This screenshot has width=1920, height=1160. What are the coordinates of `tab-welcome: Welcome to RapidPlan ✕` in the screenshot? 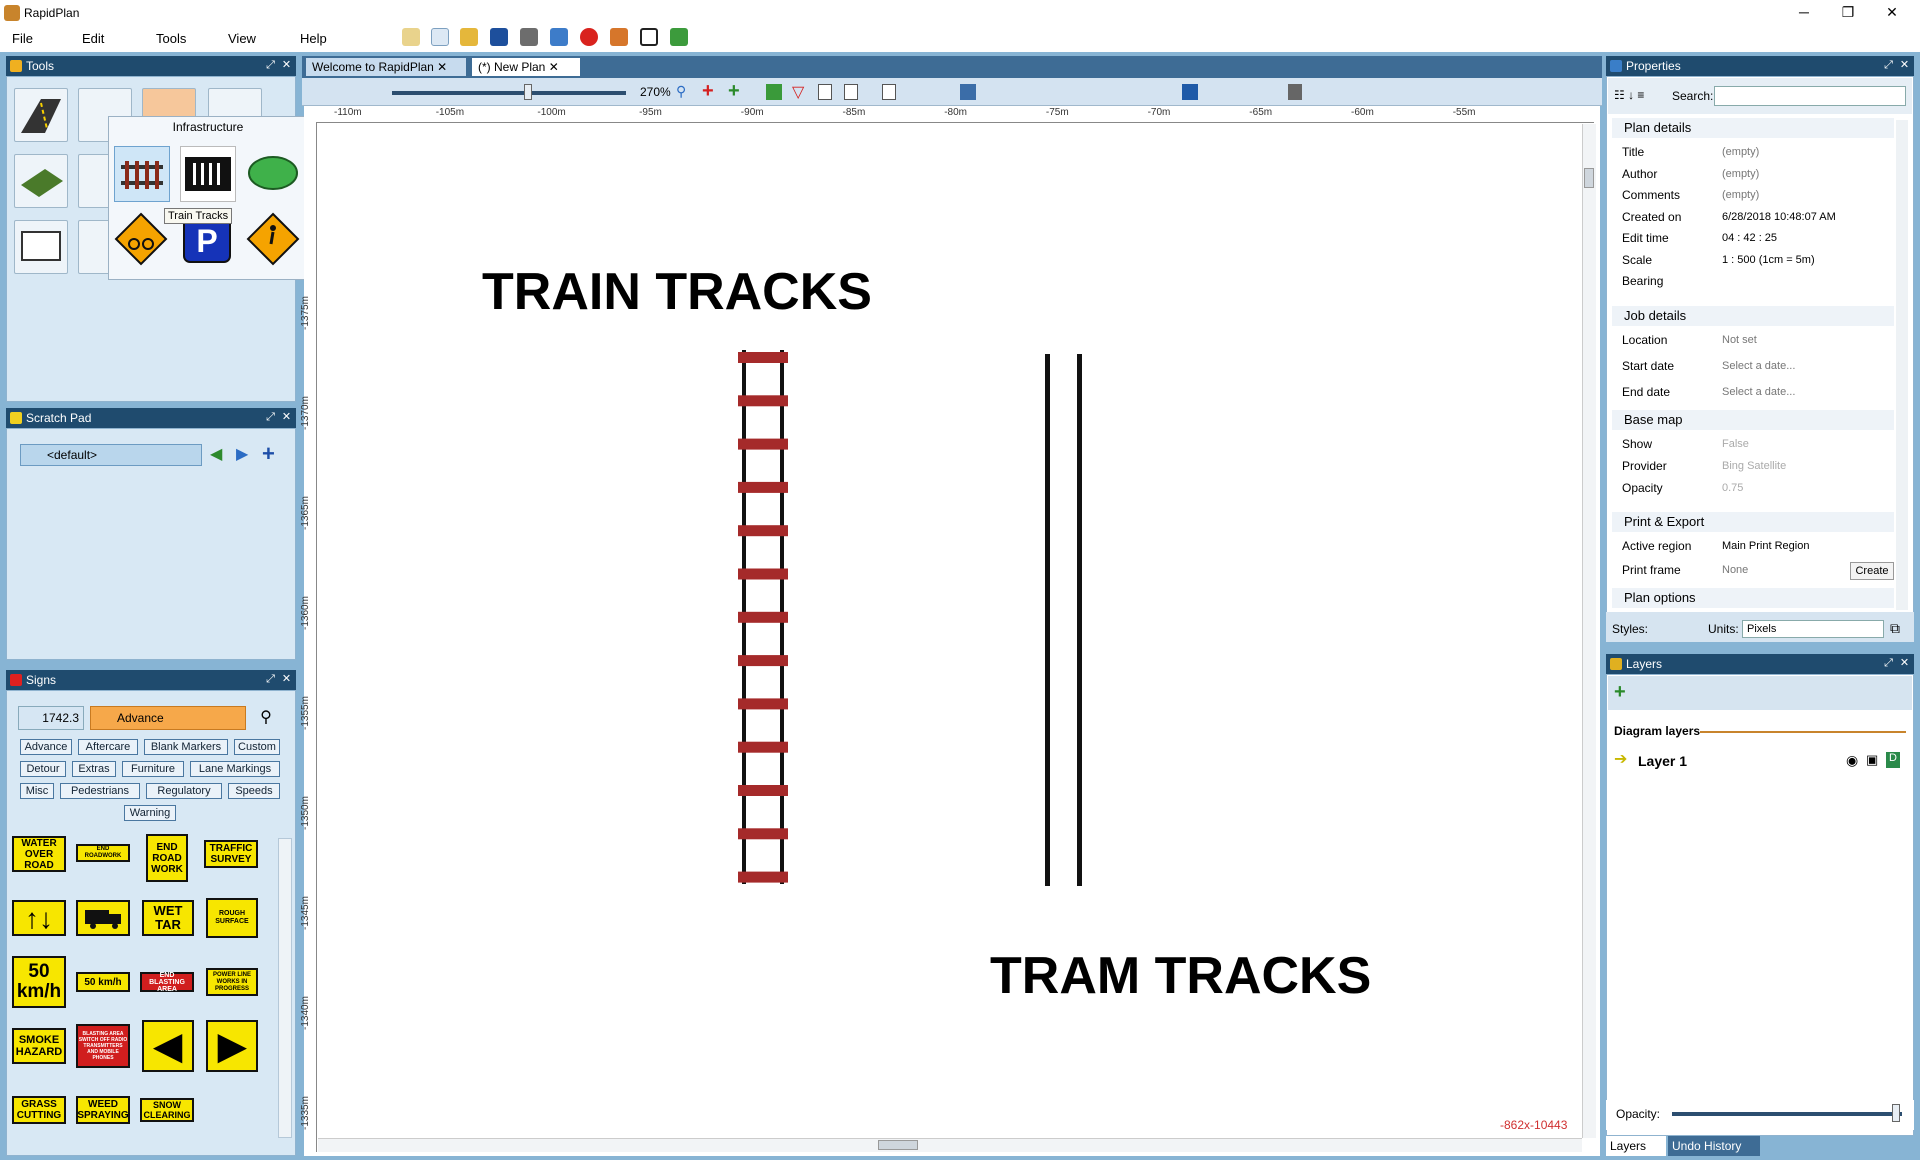 It's located at (386, 67).